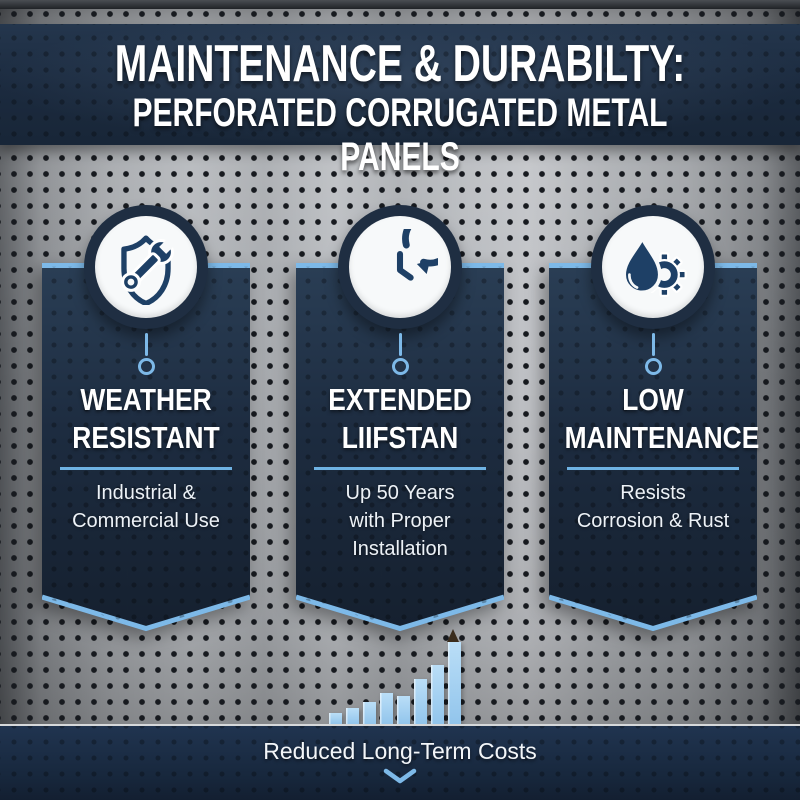  Describe the element at coordinates (400, 64) in the screenshot. I see `title-line-1: MAINTENANCE & DURABILTY:` at that location.